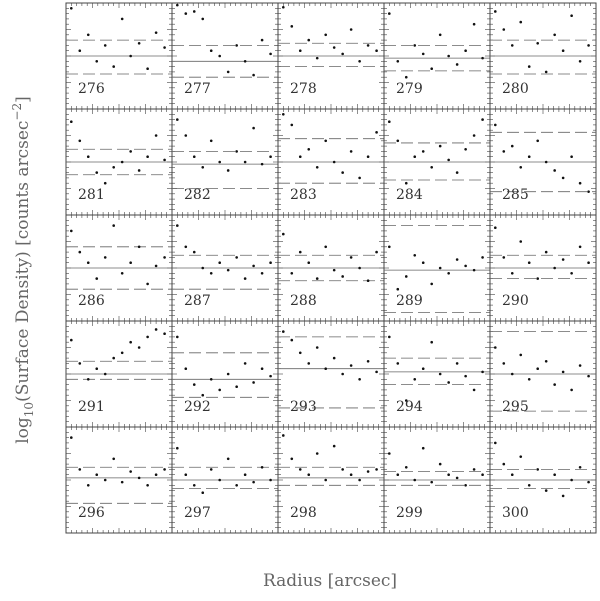 Image resolution: width=600 pixels, height=601 pixels. I want to click on panel-label: 286, so click(91, 301).